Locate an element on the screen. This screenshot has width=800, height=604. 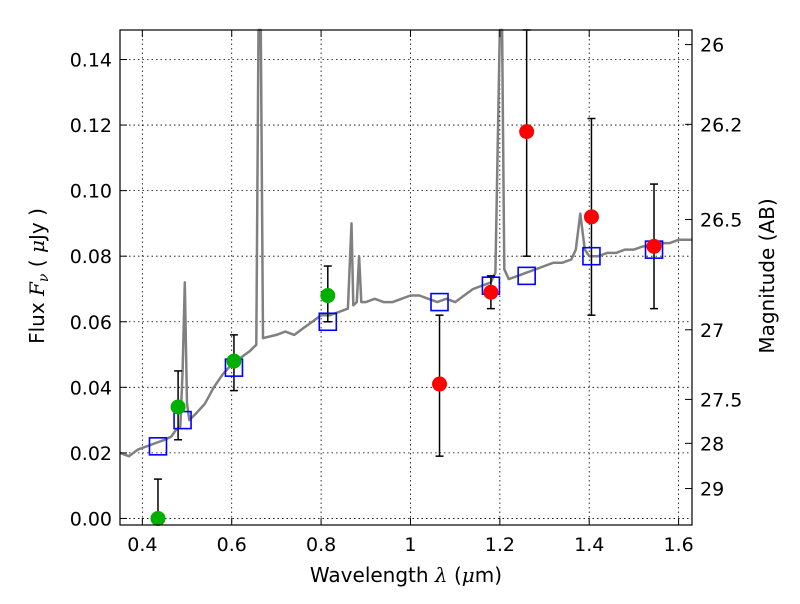
mag-tick-label: 26.2 is located at coordinates (721, 125).